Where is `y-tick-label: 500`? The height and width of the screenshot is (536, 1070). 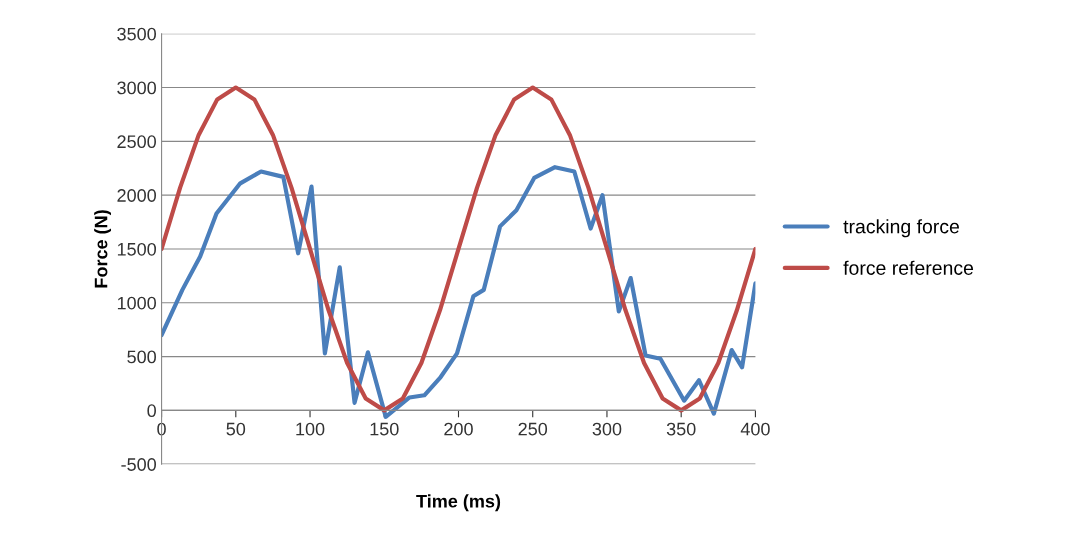 y-tick-label: 500 is located at coordinates (142, 357).